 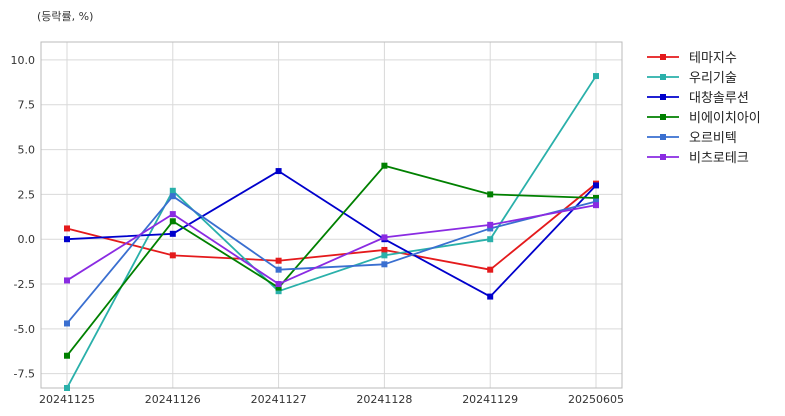 What do you see at coordinates (23, 60) in the screenshot?
I see `y-tick-label: 10.0` at bounding box center [23, 60].